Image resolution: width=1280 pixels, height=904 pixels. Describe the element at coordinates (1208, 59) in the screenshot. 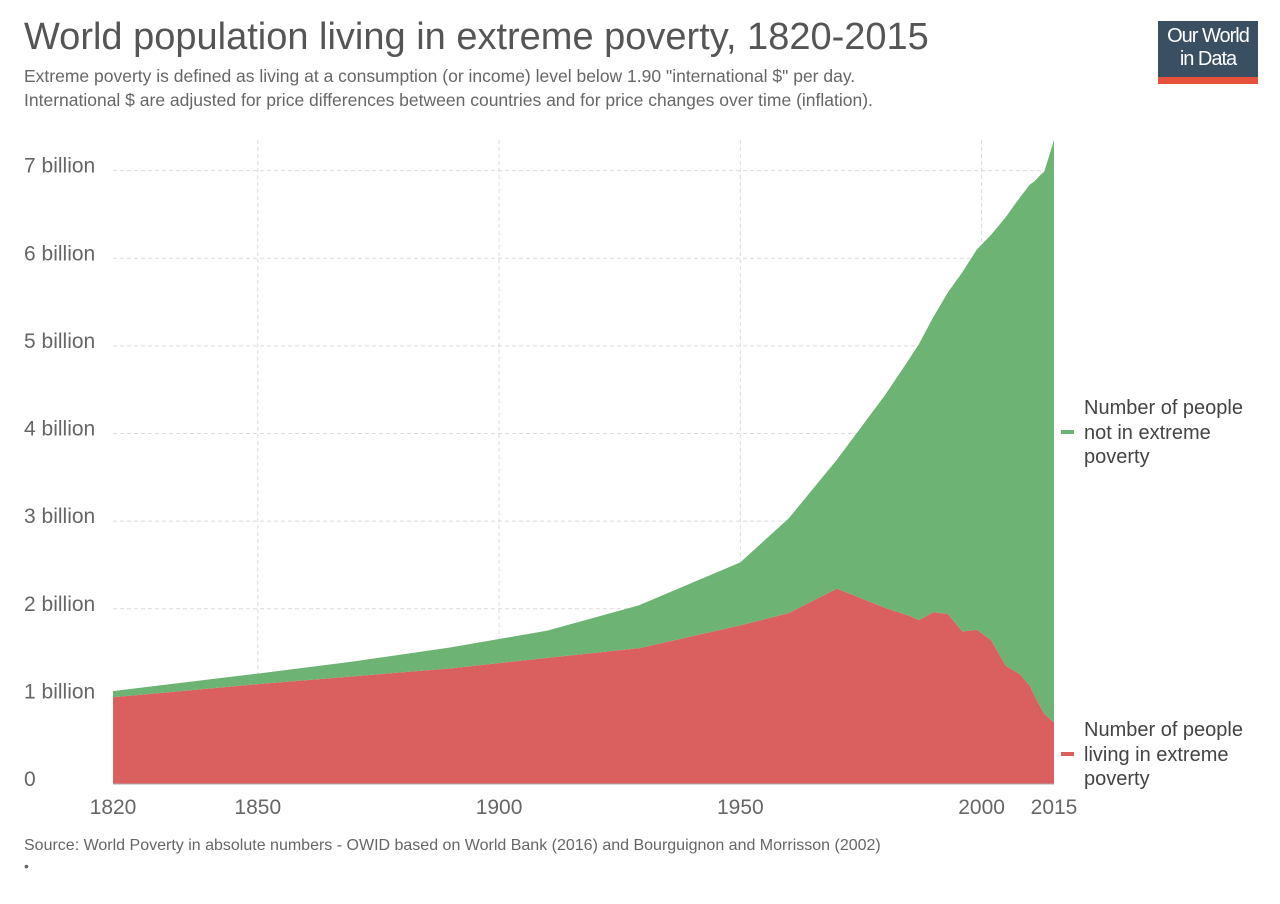

I see `logo-line-2: in Data` at that location.